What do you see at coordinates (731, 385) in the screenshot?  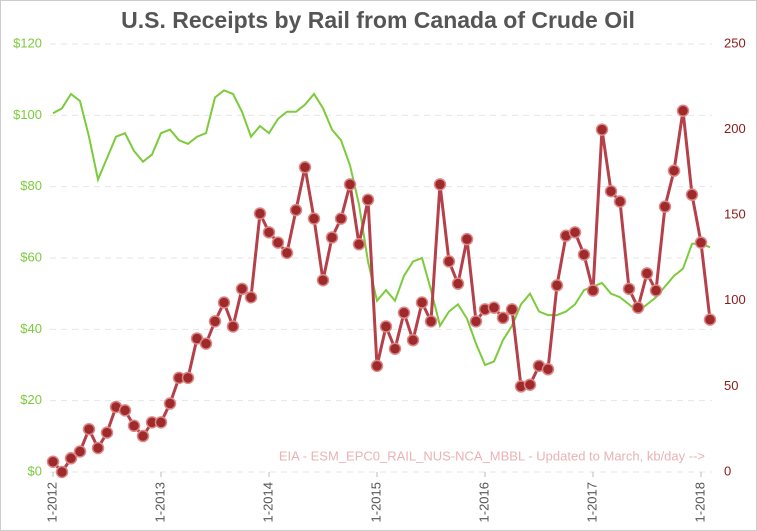 I see `y2-tick-label: 50` at bounding box center [731, 385].